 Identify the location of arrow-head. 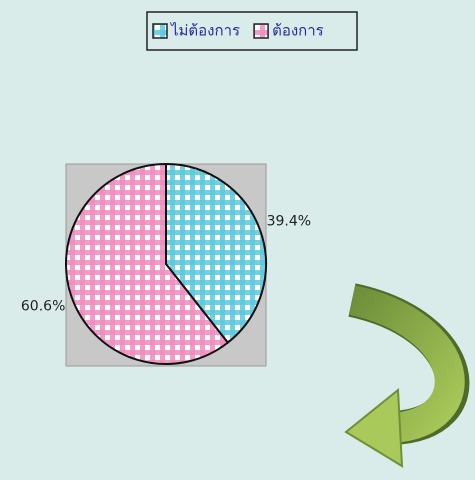
(374, 427).